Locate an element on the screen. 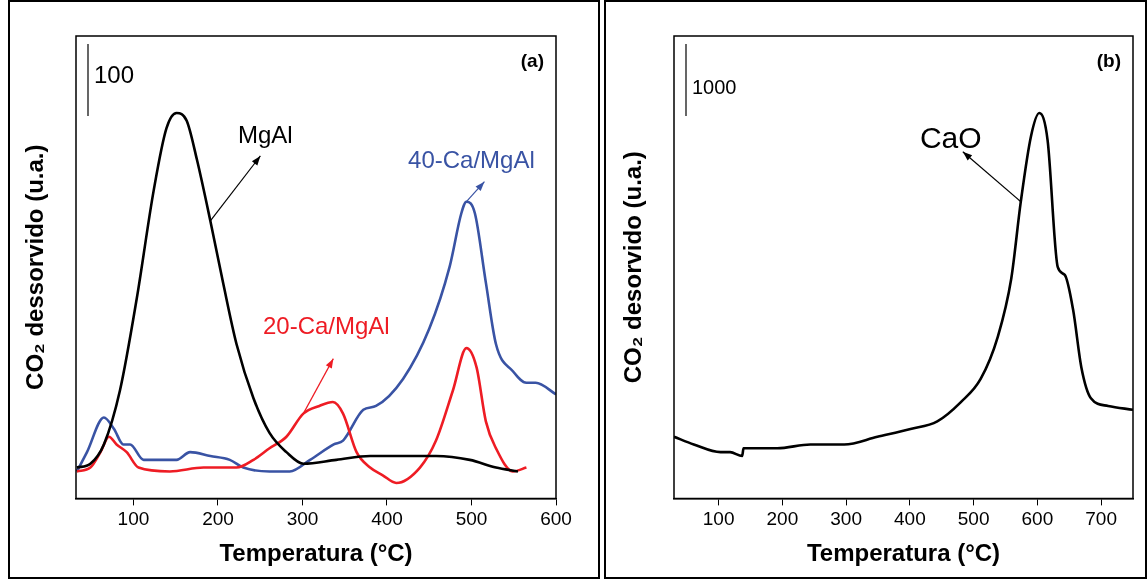 This screenshot has width=1147, height=579. text: 20-Ca/MgAl is located at coordinates (326, 326).